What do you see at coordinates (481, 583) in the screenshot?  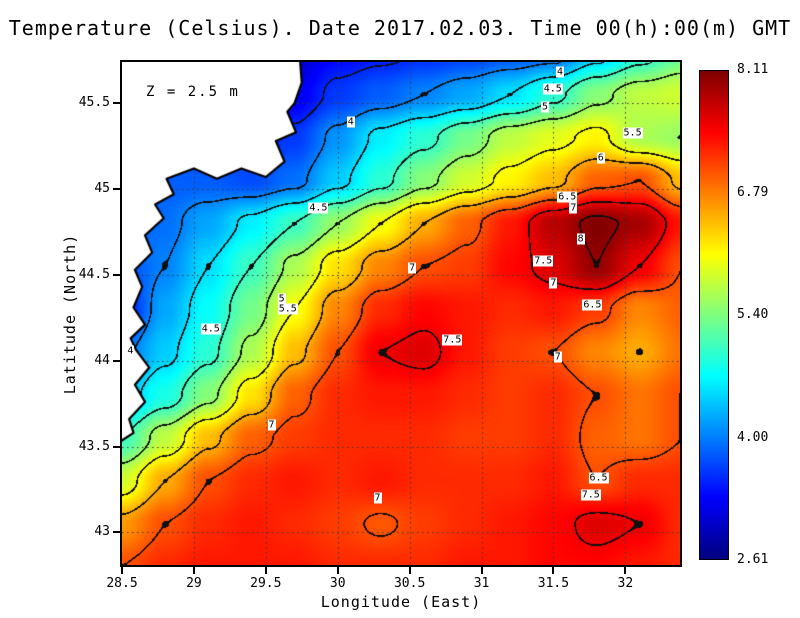 I see `x-tick-label: 31` at bounding box center [481, 583].